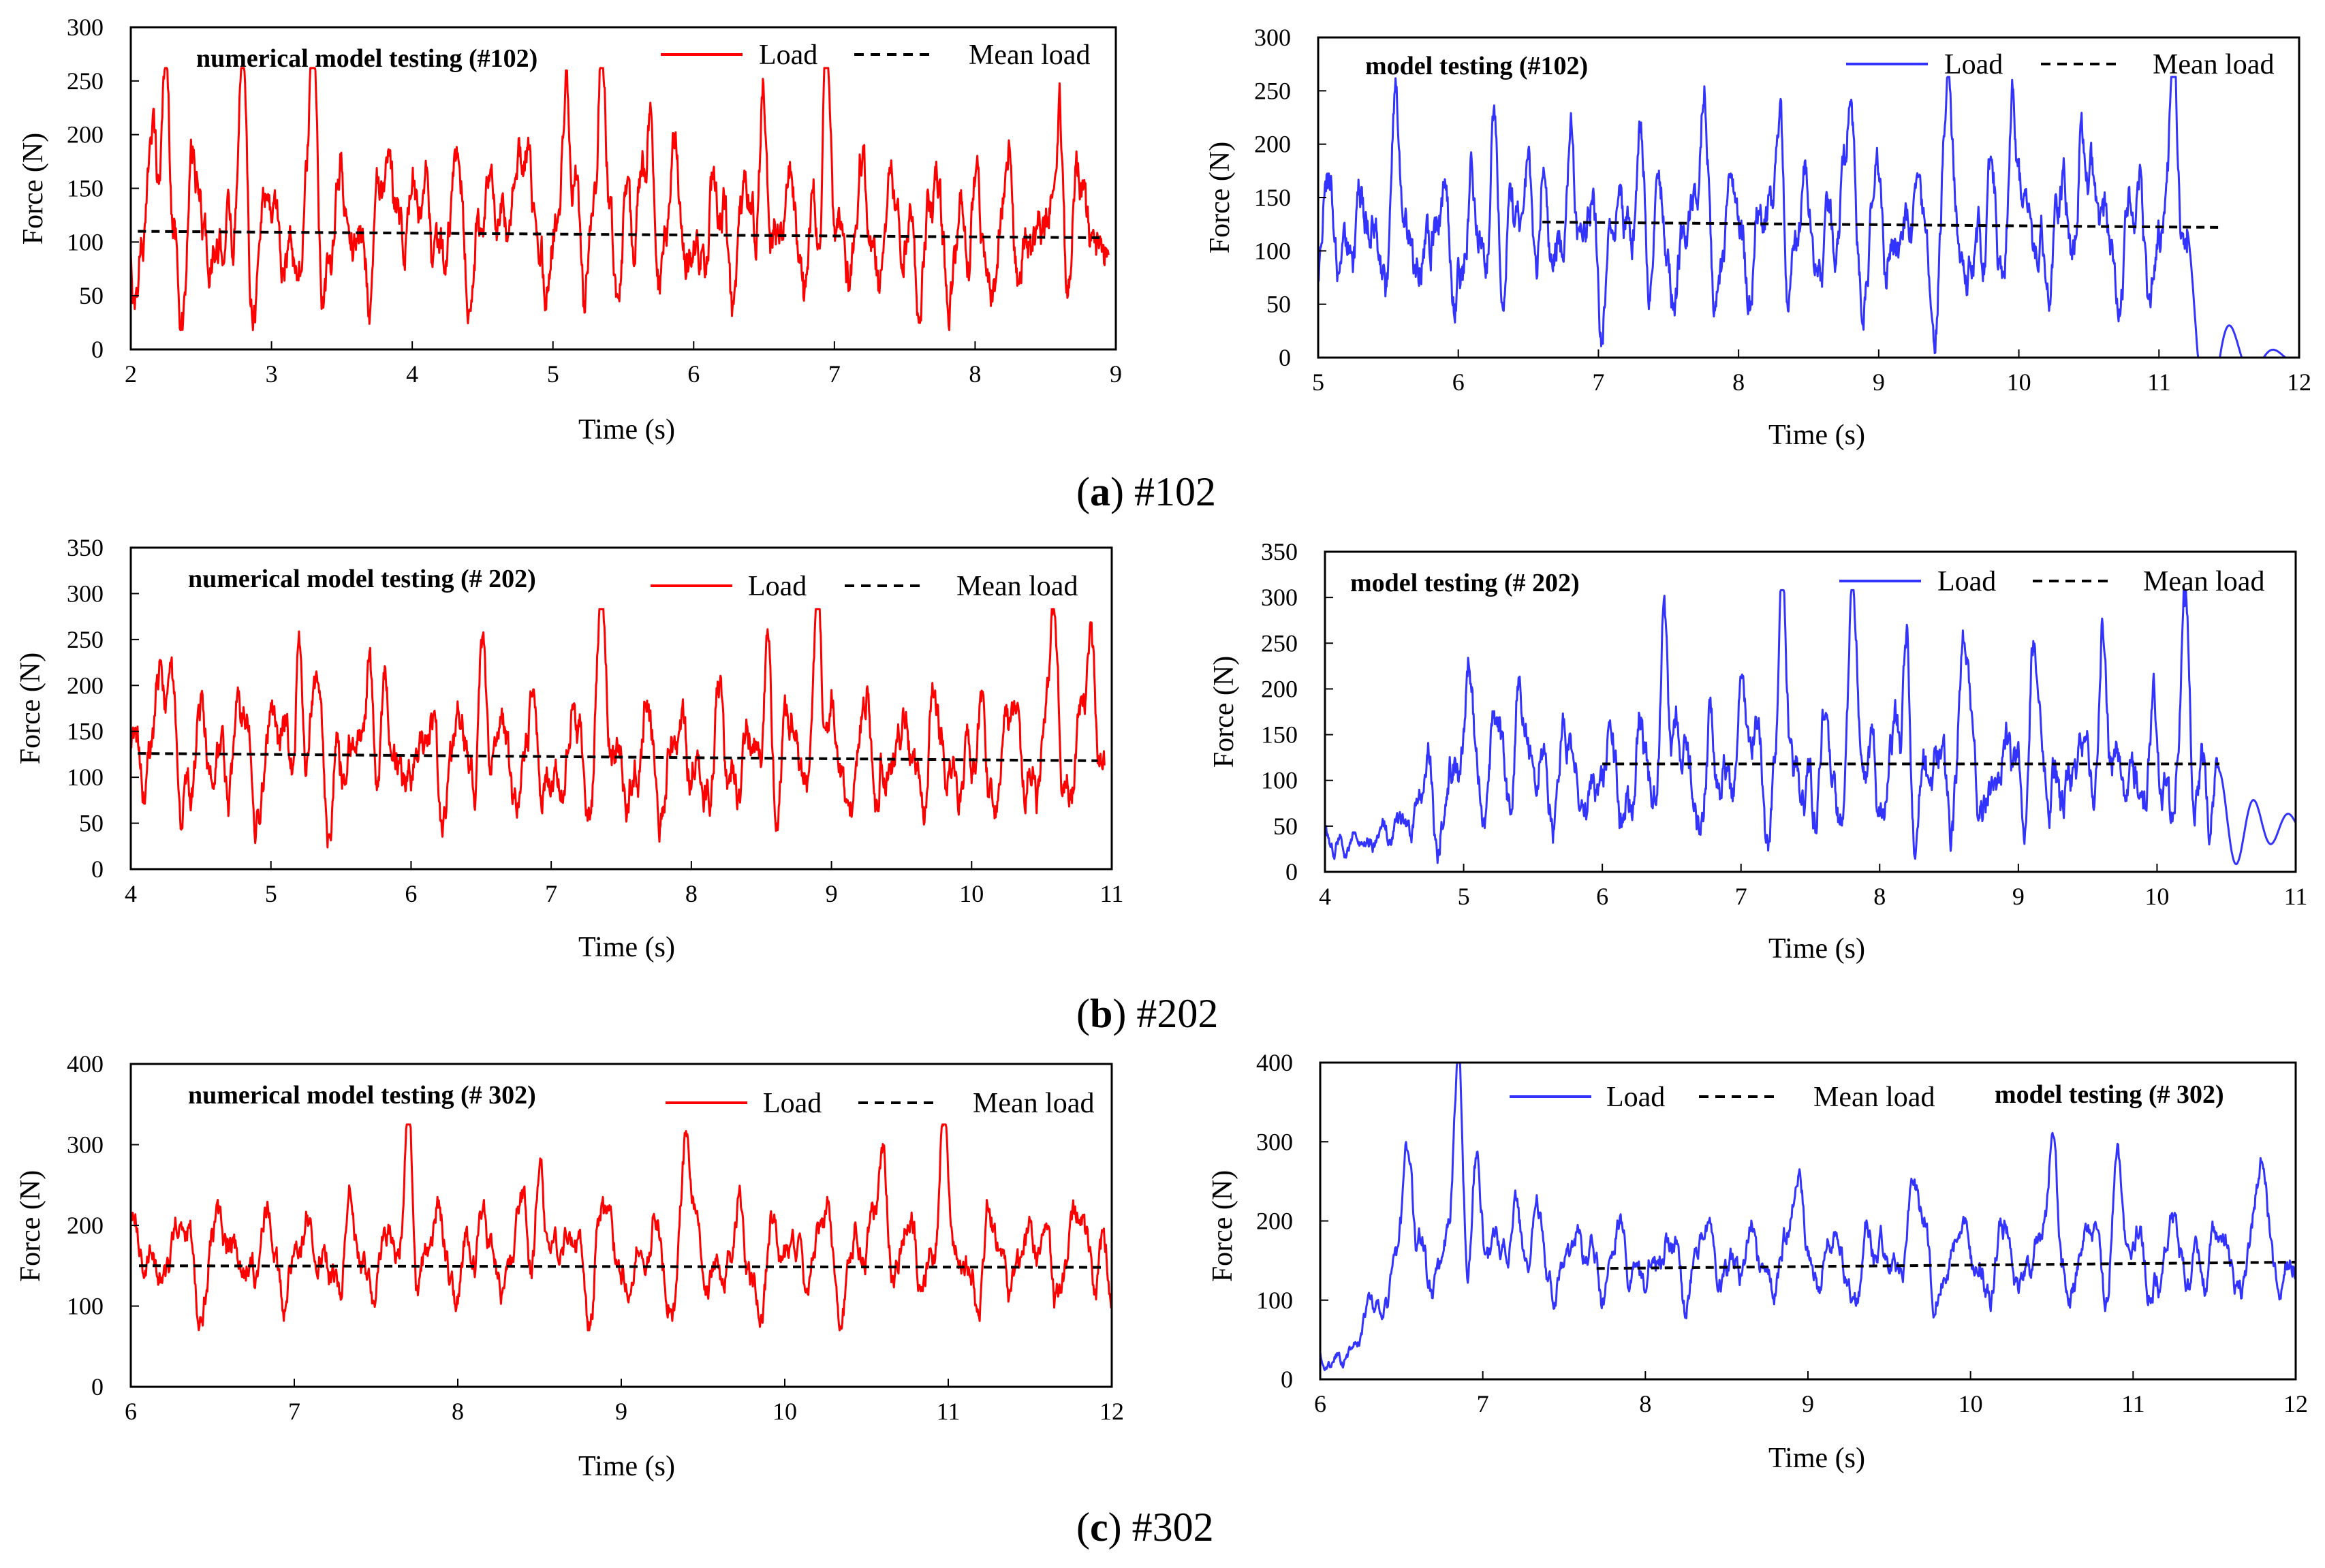 This screenshot has height=1568, width=2325. What do you see at coordinates (1476, 66) in the screenshot?
I see `chart-title: model testing (#102)` at bounding box center [1476, 66].